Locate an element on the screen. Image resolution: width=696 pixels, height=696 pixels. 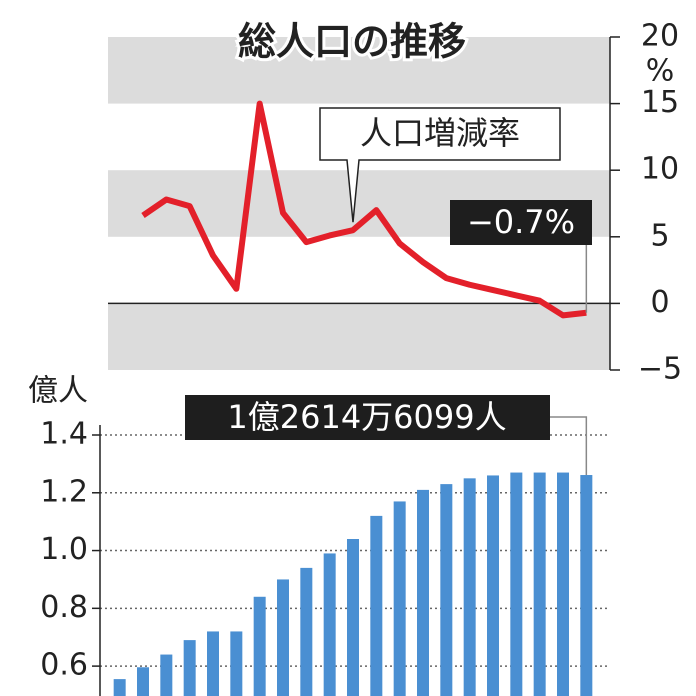
y-unit: % is located at coordinates (660, 71).